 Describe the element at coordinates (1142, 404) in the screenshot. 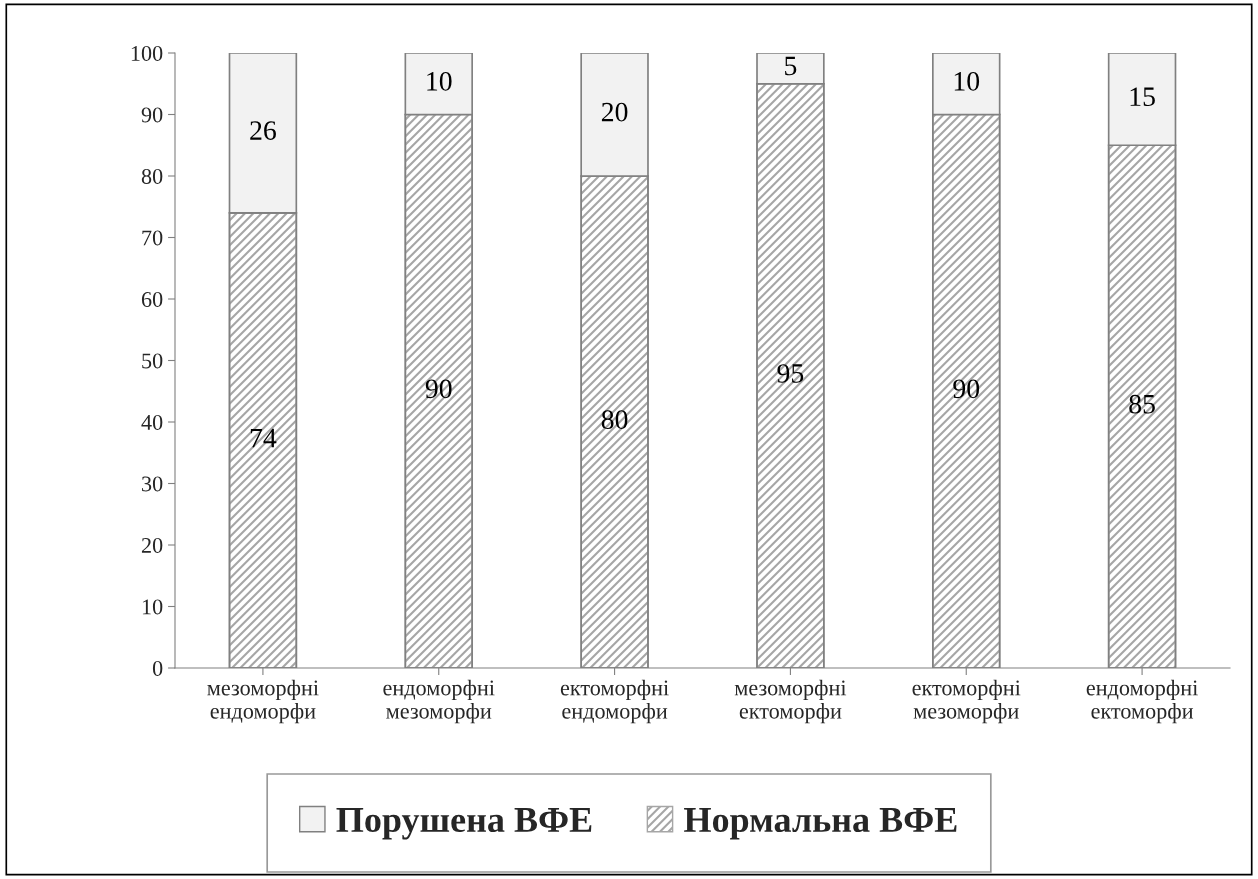

I see `data-label: 85` at that location.